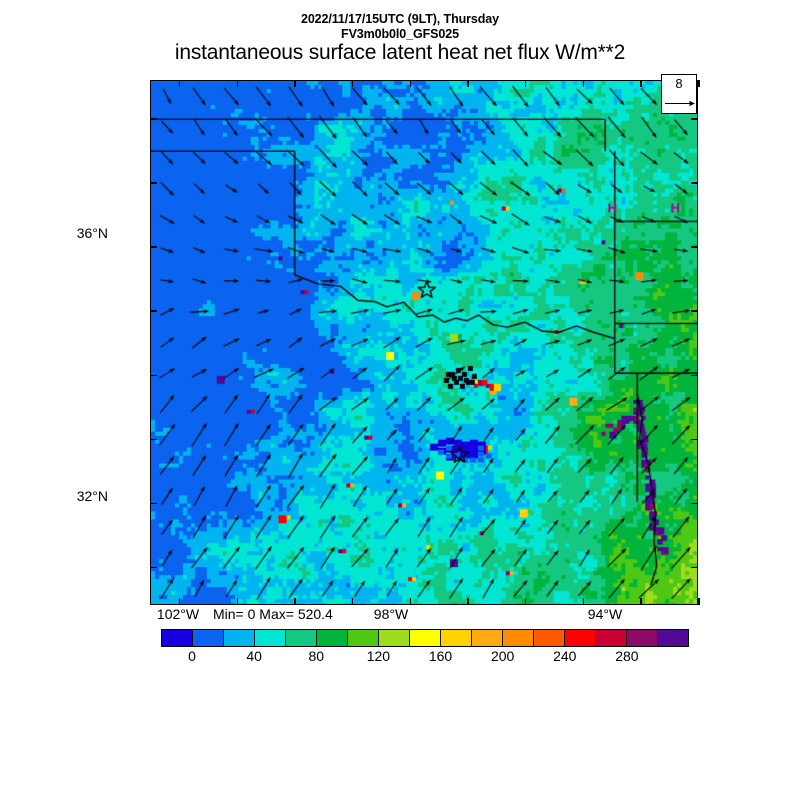 The width and height of the screenshot is (800, 800). Describe the element at coordinates (425, 657) in the screenshot. I see `colorbar-tick-labels: 0 40 80 120 160 200 240 280` at that location.